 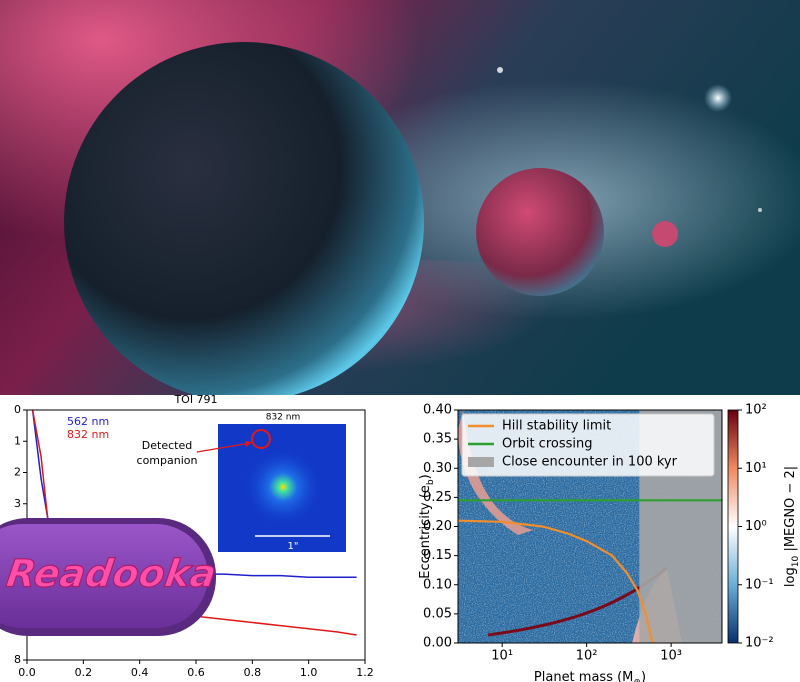 I want to click on y-tick-label: 0.40, so click(x=437, y=410).